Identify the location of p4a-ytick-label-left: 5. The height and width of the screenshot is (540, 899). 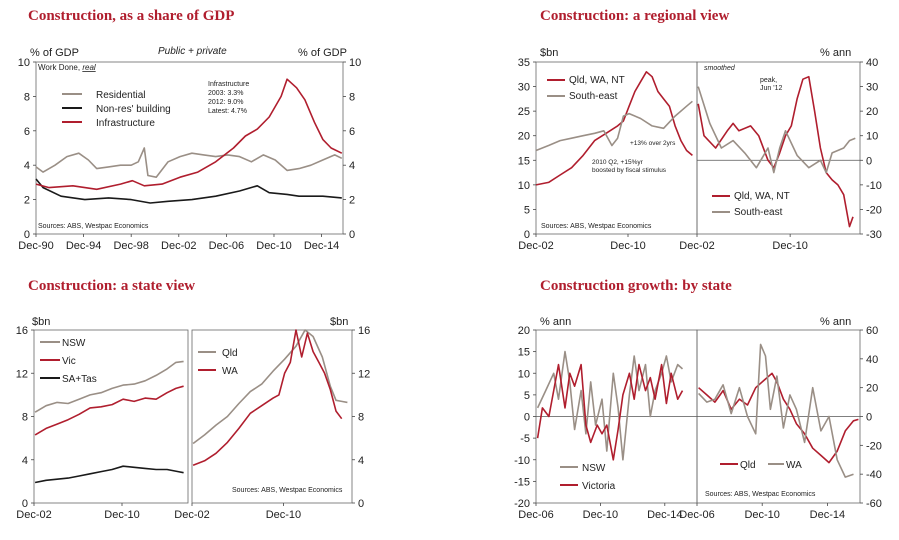
(527, 396).